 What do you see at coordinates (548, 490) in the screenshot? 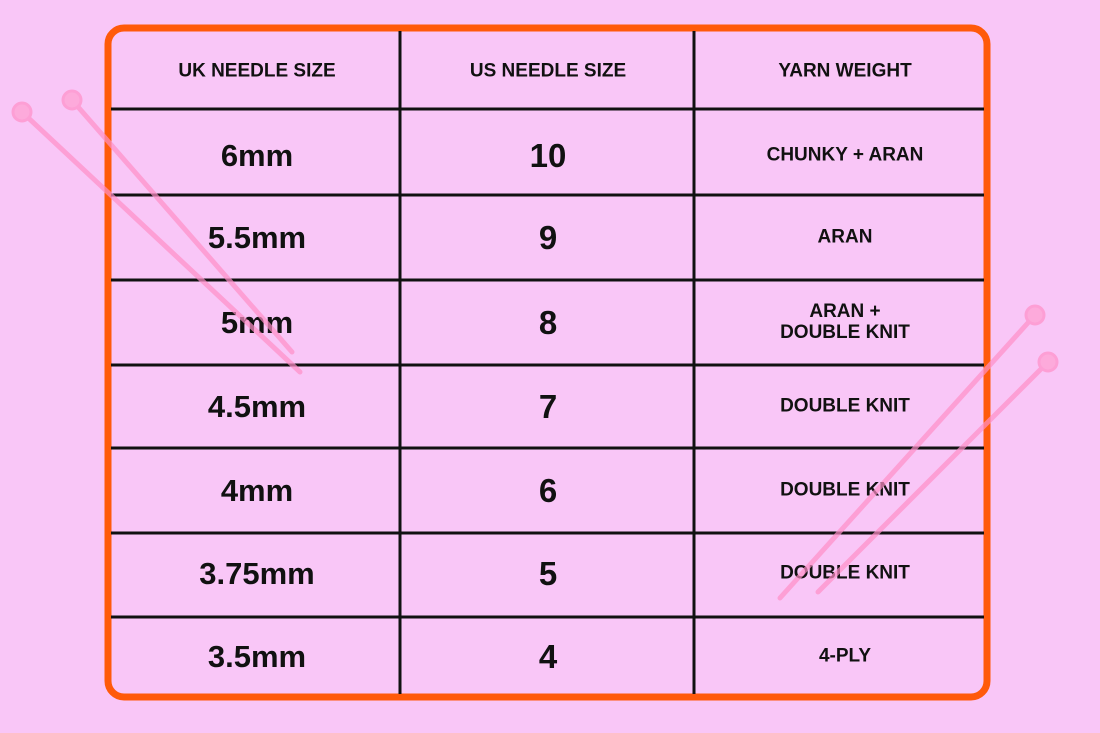
I see `table-cell: 6` at bounding box center [548, 490].